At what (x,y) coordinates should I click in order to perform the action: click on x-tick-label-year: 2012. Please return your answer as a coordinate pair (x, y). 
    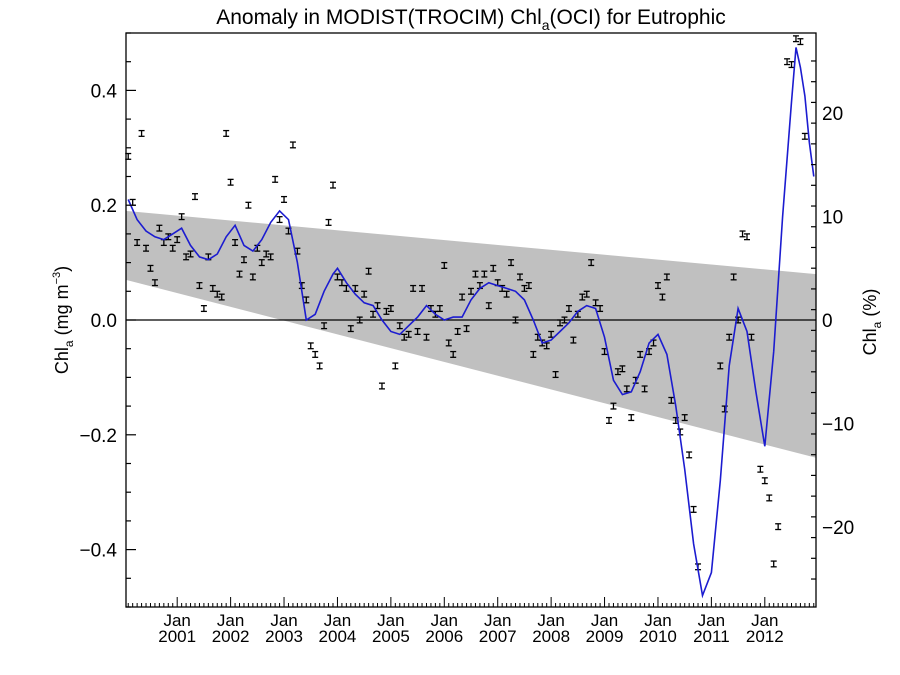
    Looking at the image, I should click on (765, 636).